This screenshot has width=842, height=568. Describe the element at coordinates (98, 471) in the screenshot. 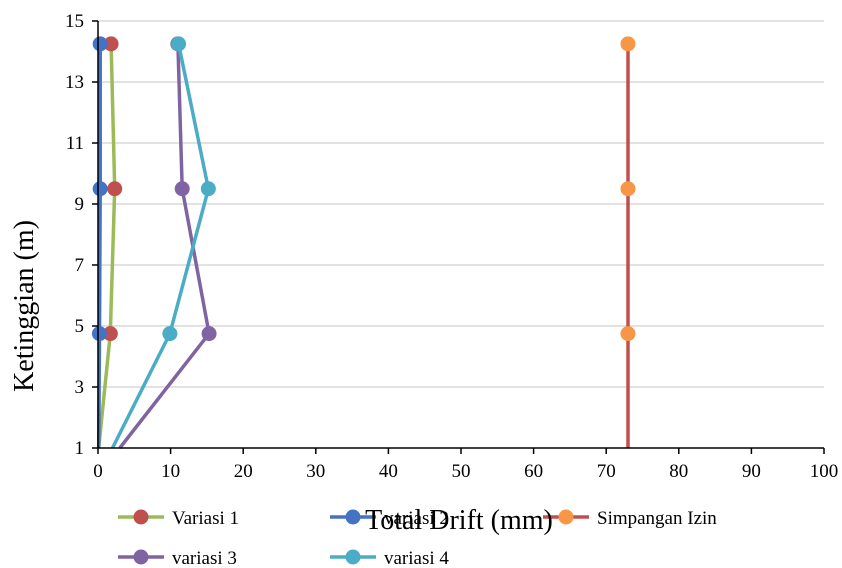

I see `x-tick-label-0: 0` at that location.